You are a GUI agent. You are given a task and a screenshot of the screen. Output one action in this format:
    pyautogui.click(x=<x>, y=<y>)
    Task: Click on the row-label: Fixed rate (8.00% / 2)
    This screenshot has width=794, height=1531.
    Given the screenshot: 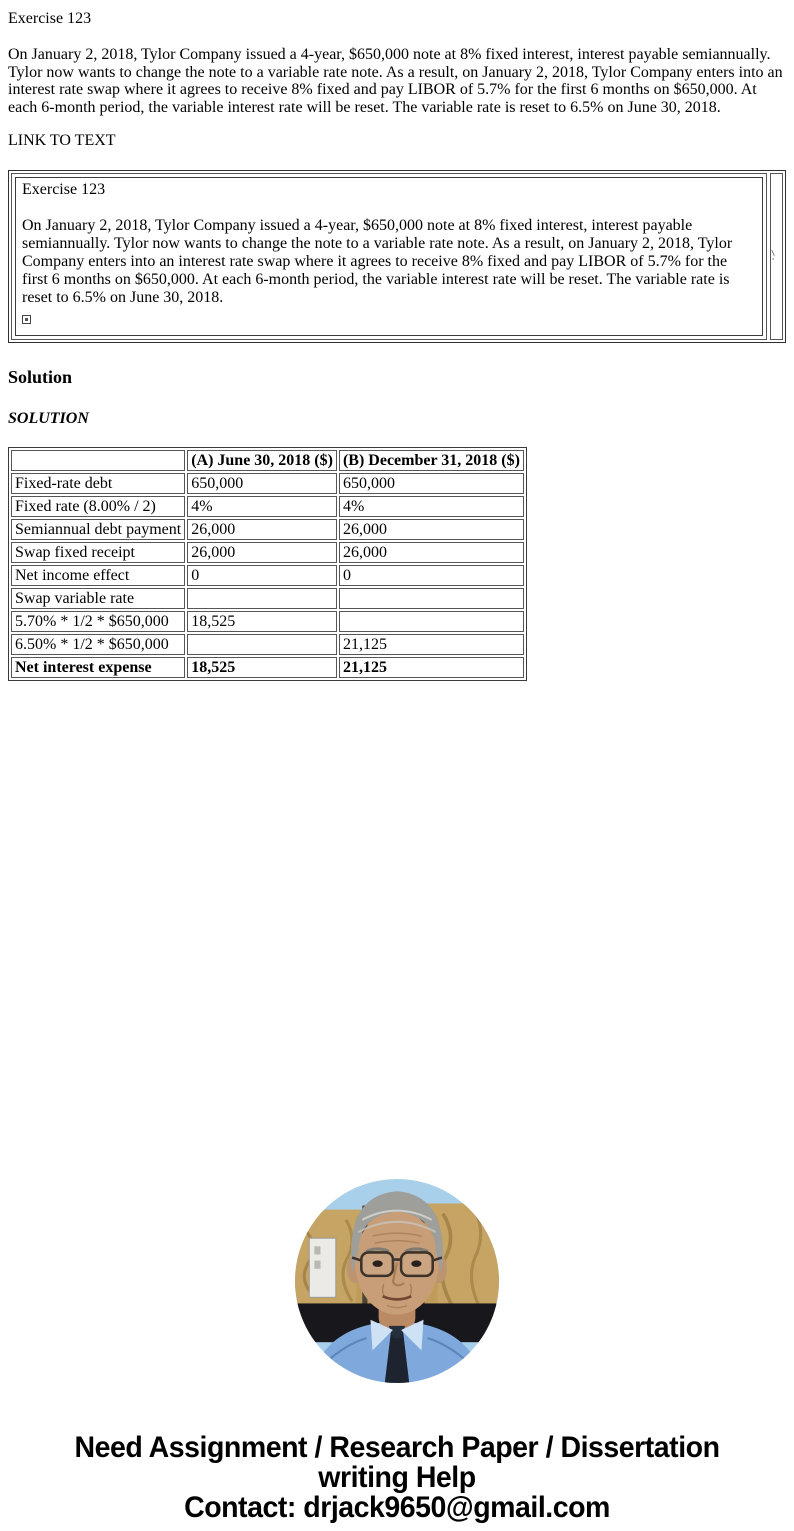 What is the action you would take?
    pyautogui.click(x=98, y=506)
    